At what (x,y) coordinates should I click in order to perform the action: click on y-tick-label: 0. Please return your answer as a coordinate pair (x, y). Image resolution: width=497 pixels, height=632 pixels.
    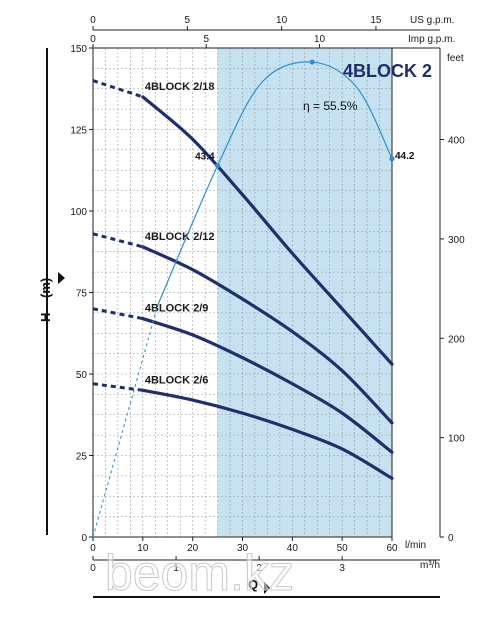
    Looking at the image, I should click on (84, 538).